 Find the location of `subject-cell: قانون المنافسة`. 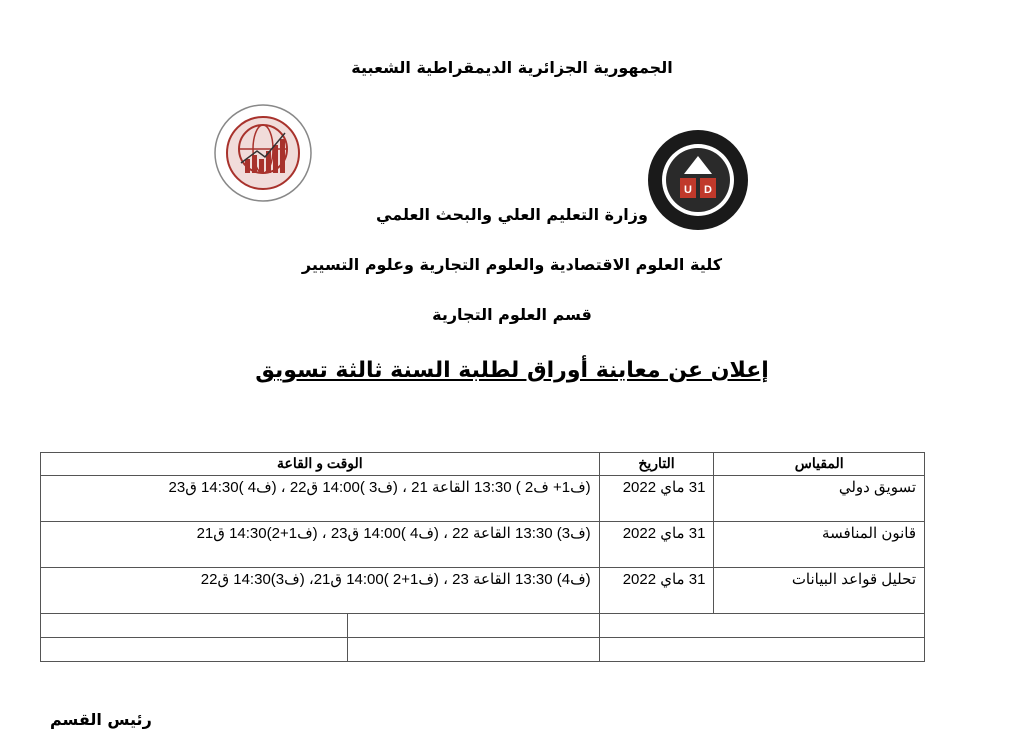

subject-cell: قانون المنافسة is located at coordinates (819, 544).